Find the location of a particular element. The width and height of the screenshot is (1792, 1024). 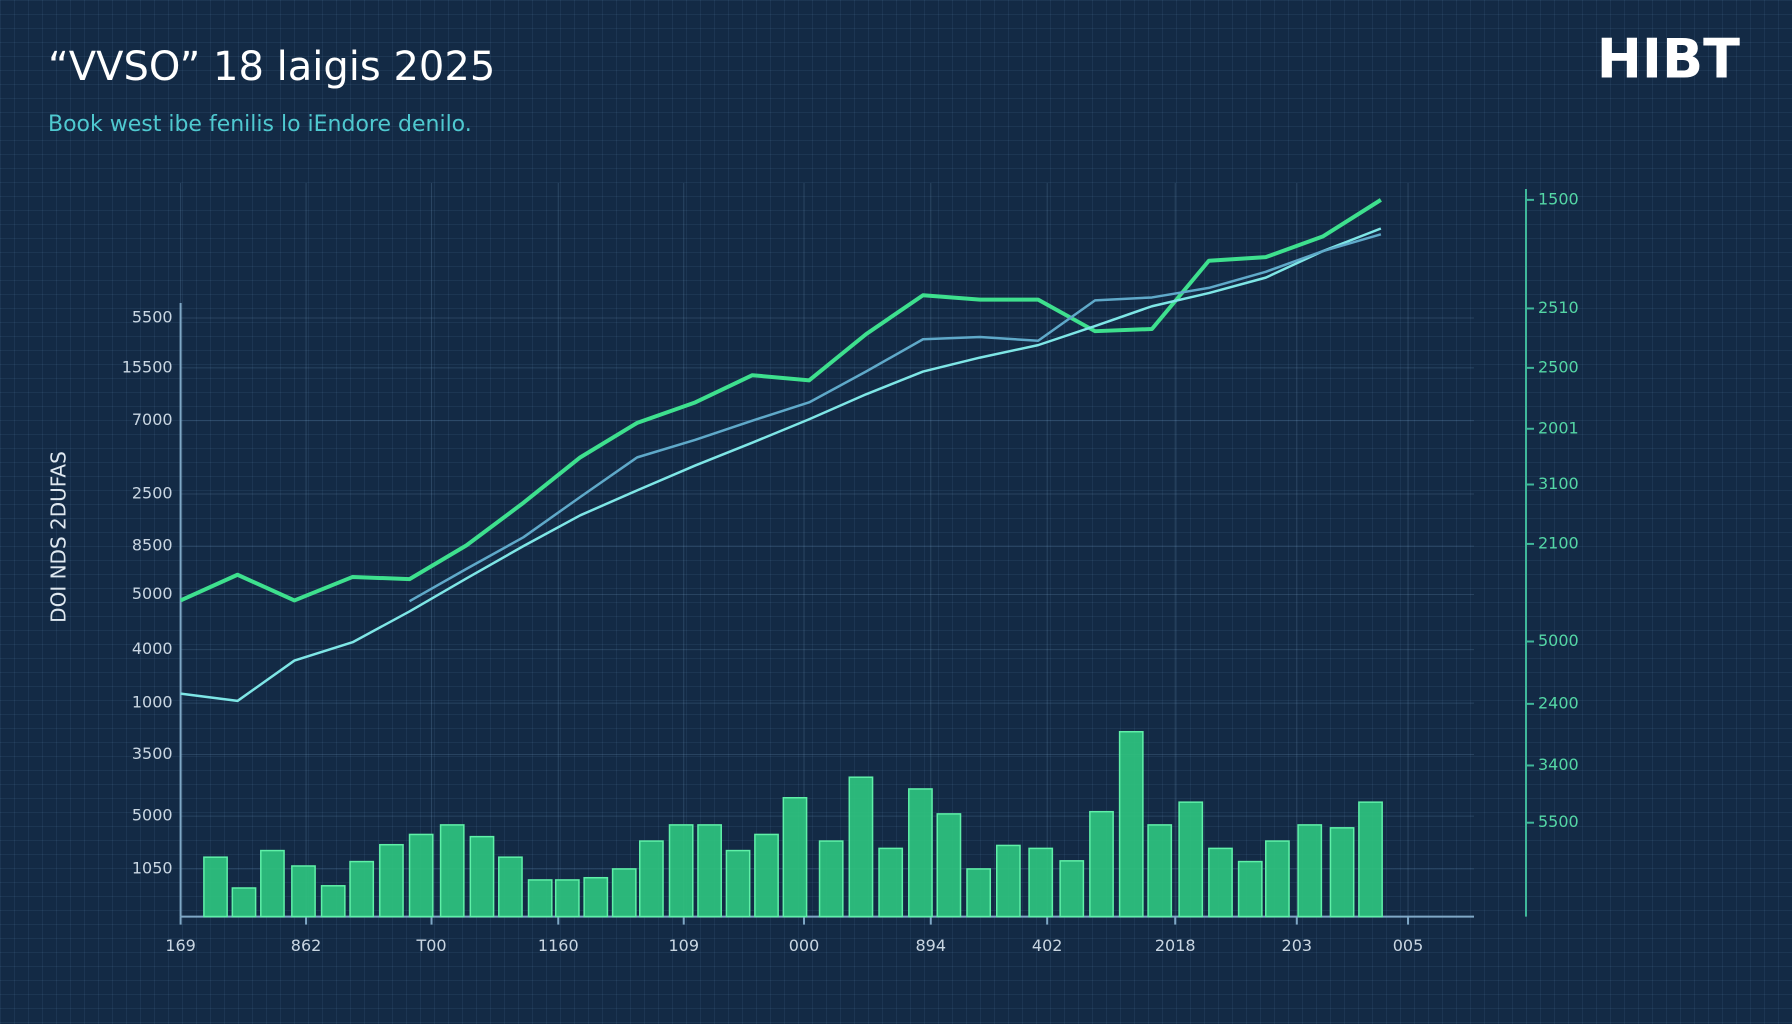

chart-subtitle: Book west ibe fenilis lo iEndore denilo. is located at coordinates (260, 124).